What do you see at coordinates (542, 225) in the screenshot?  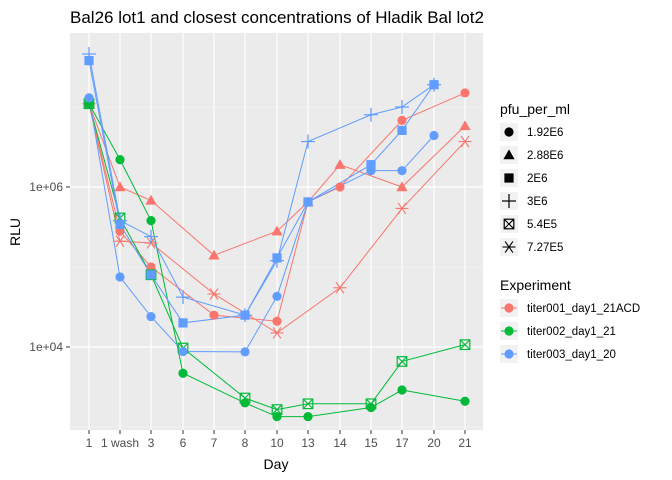 I see `shape-legend-label: 5.4E5` at bounding box center [542, 225].